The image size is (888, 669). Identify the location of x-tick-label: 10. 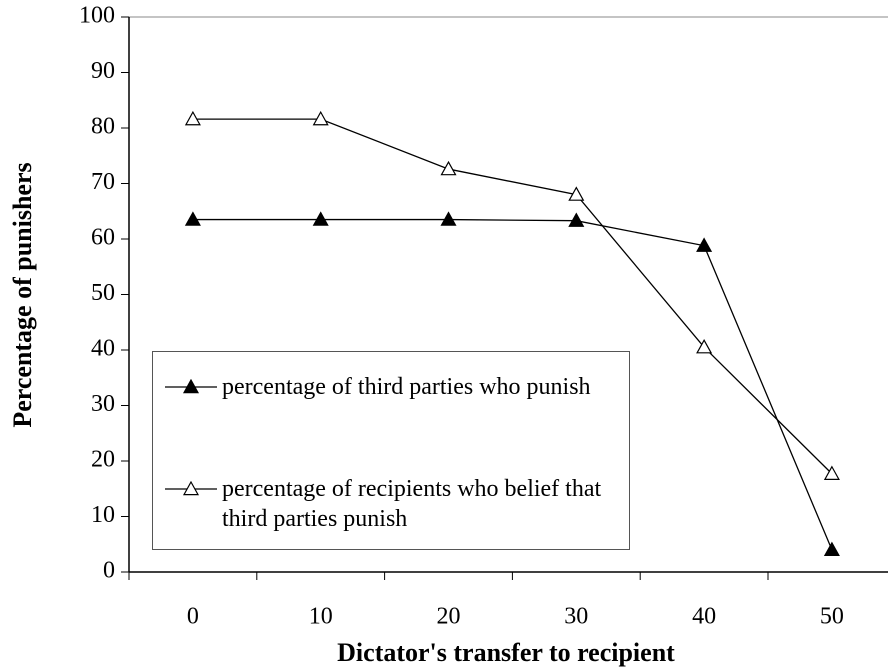
(321, 617).